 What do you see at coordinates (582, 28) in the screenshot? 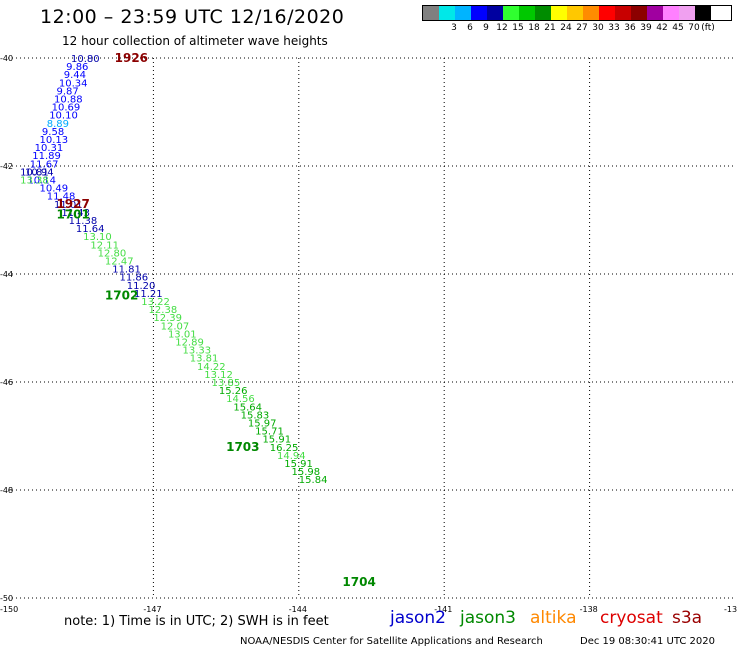
I see `legend-value-label: 27` at bounding box center [582, 28].